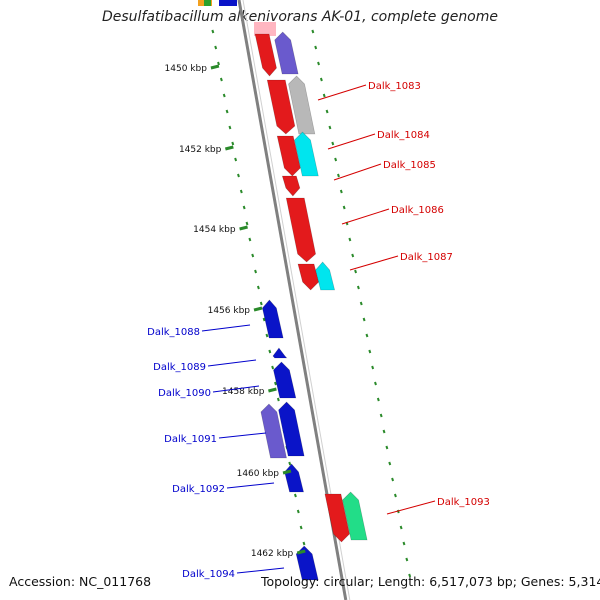  Describe the element at coordinates (186, 69) in the screenshot. I see `tick-label: 1450 kbp` at that location.